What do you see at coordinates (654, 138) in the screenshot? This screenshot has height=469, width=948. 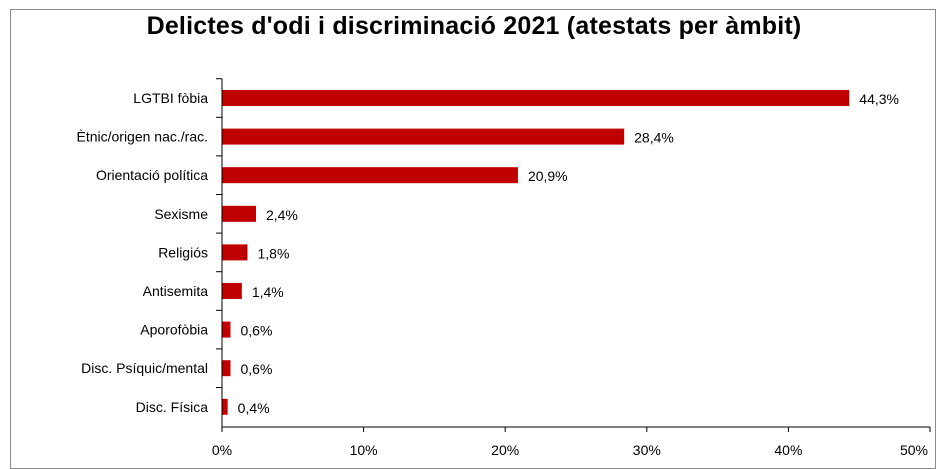 I see `value-label-etnic-origen-nac-rac: 28,4%` at bounding box center [654, 138].